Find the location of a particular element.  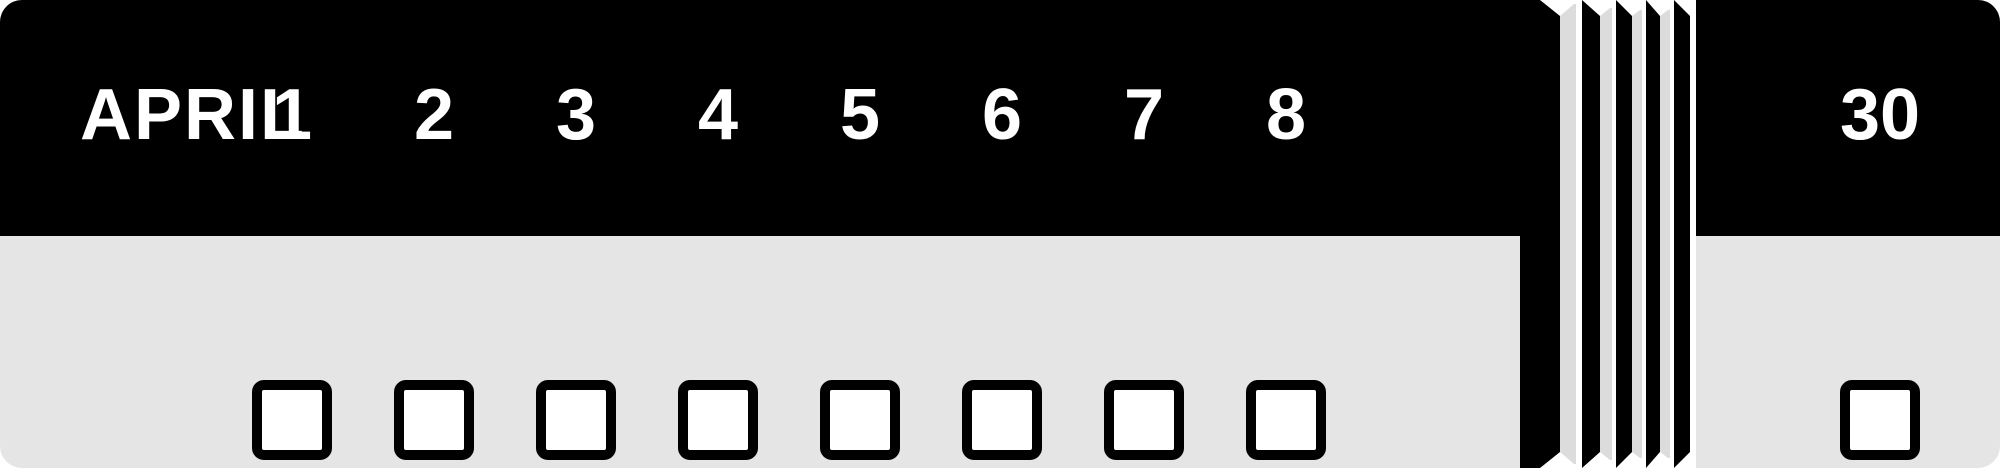

day-label-3: 3 is located at coordinates (576, 115).